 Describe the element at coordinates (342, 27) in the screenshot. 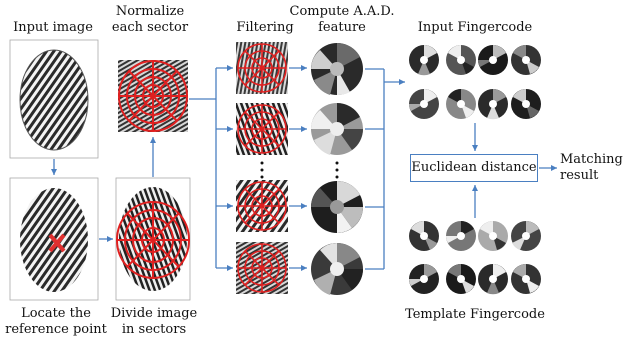

I see `compute-label-line2: feature` at that location.